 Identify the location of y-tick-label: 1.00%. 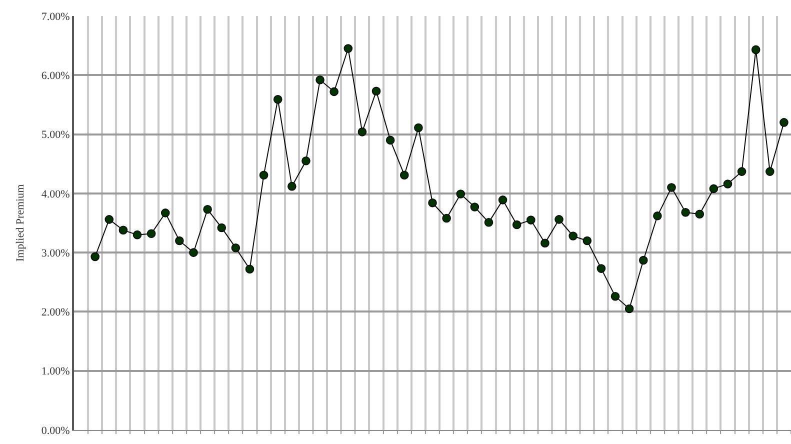
(55, 372).